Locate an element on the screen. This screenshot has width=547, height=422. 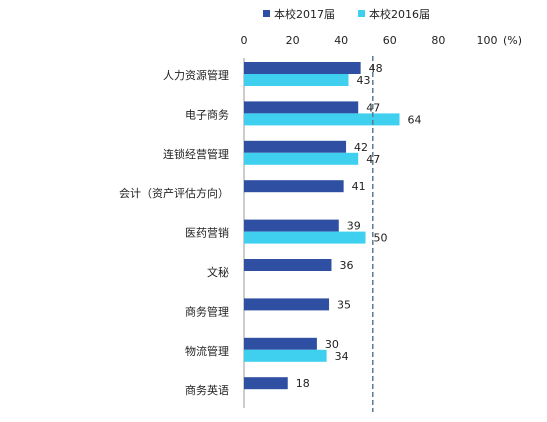
data-label: 36 is located at coordinates (346, 265).